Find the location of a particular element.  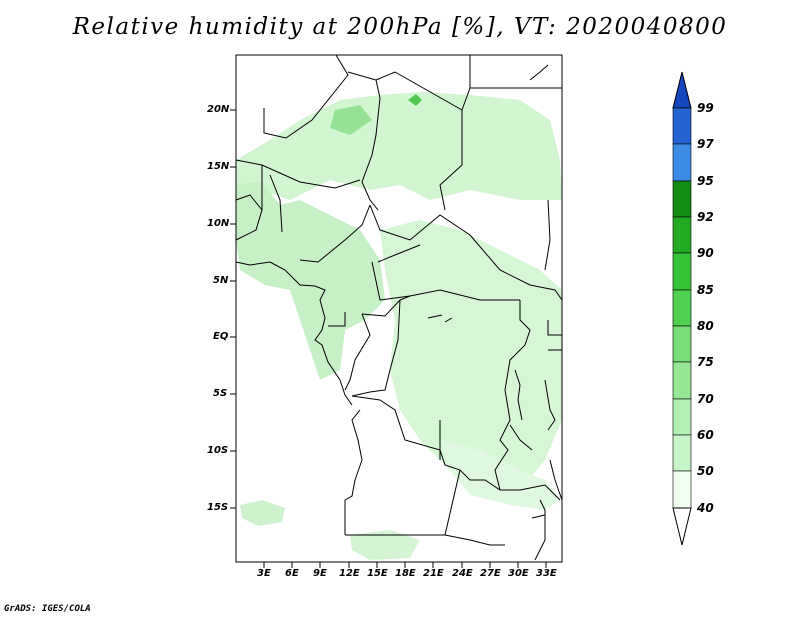

grads-credit: GrADS: IGES/COLA is located at coordinates (47, 609).